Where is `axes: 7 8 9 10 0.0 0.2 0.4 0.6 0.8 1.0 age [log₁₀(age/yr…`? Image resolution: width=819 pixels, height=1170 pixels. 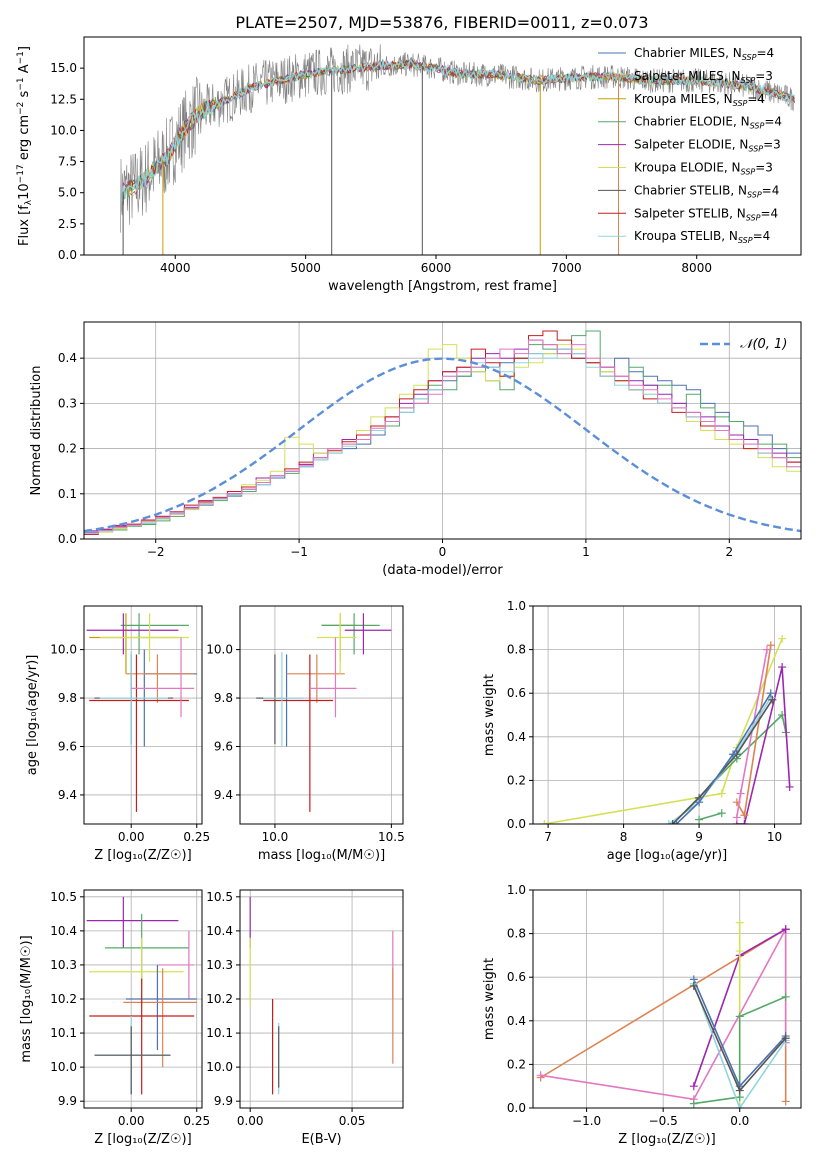 axes: 7 8 9 10 0.0 0.2 0.4 0.6 0.8 1.0 age [log₁₀(age/yr… is located at coordinates (642, 731).